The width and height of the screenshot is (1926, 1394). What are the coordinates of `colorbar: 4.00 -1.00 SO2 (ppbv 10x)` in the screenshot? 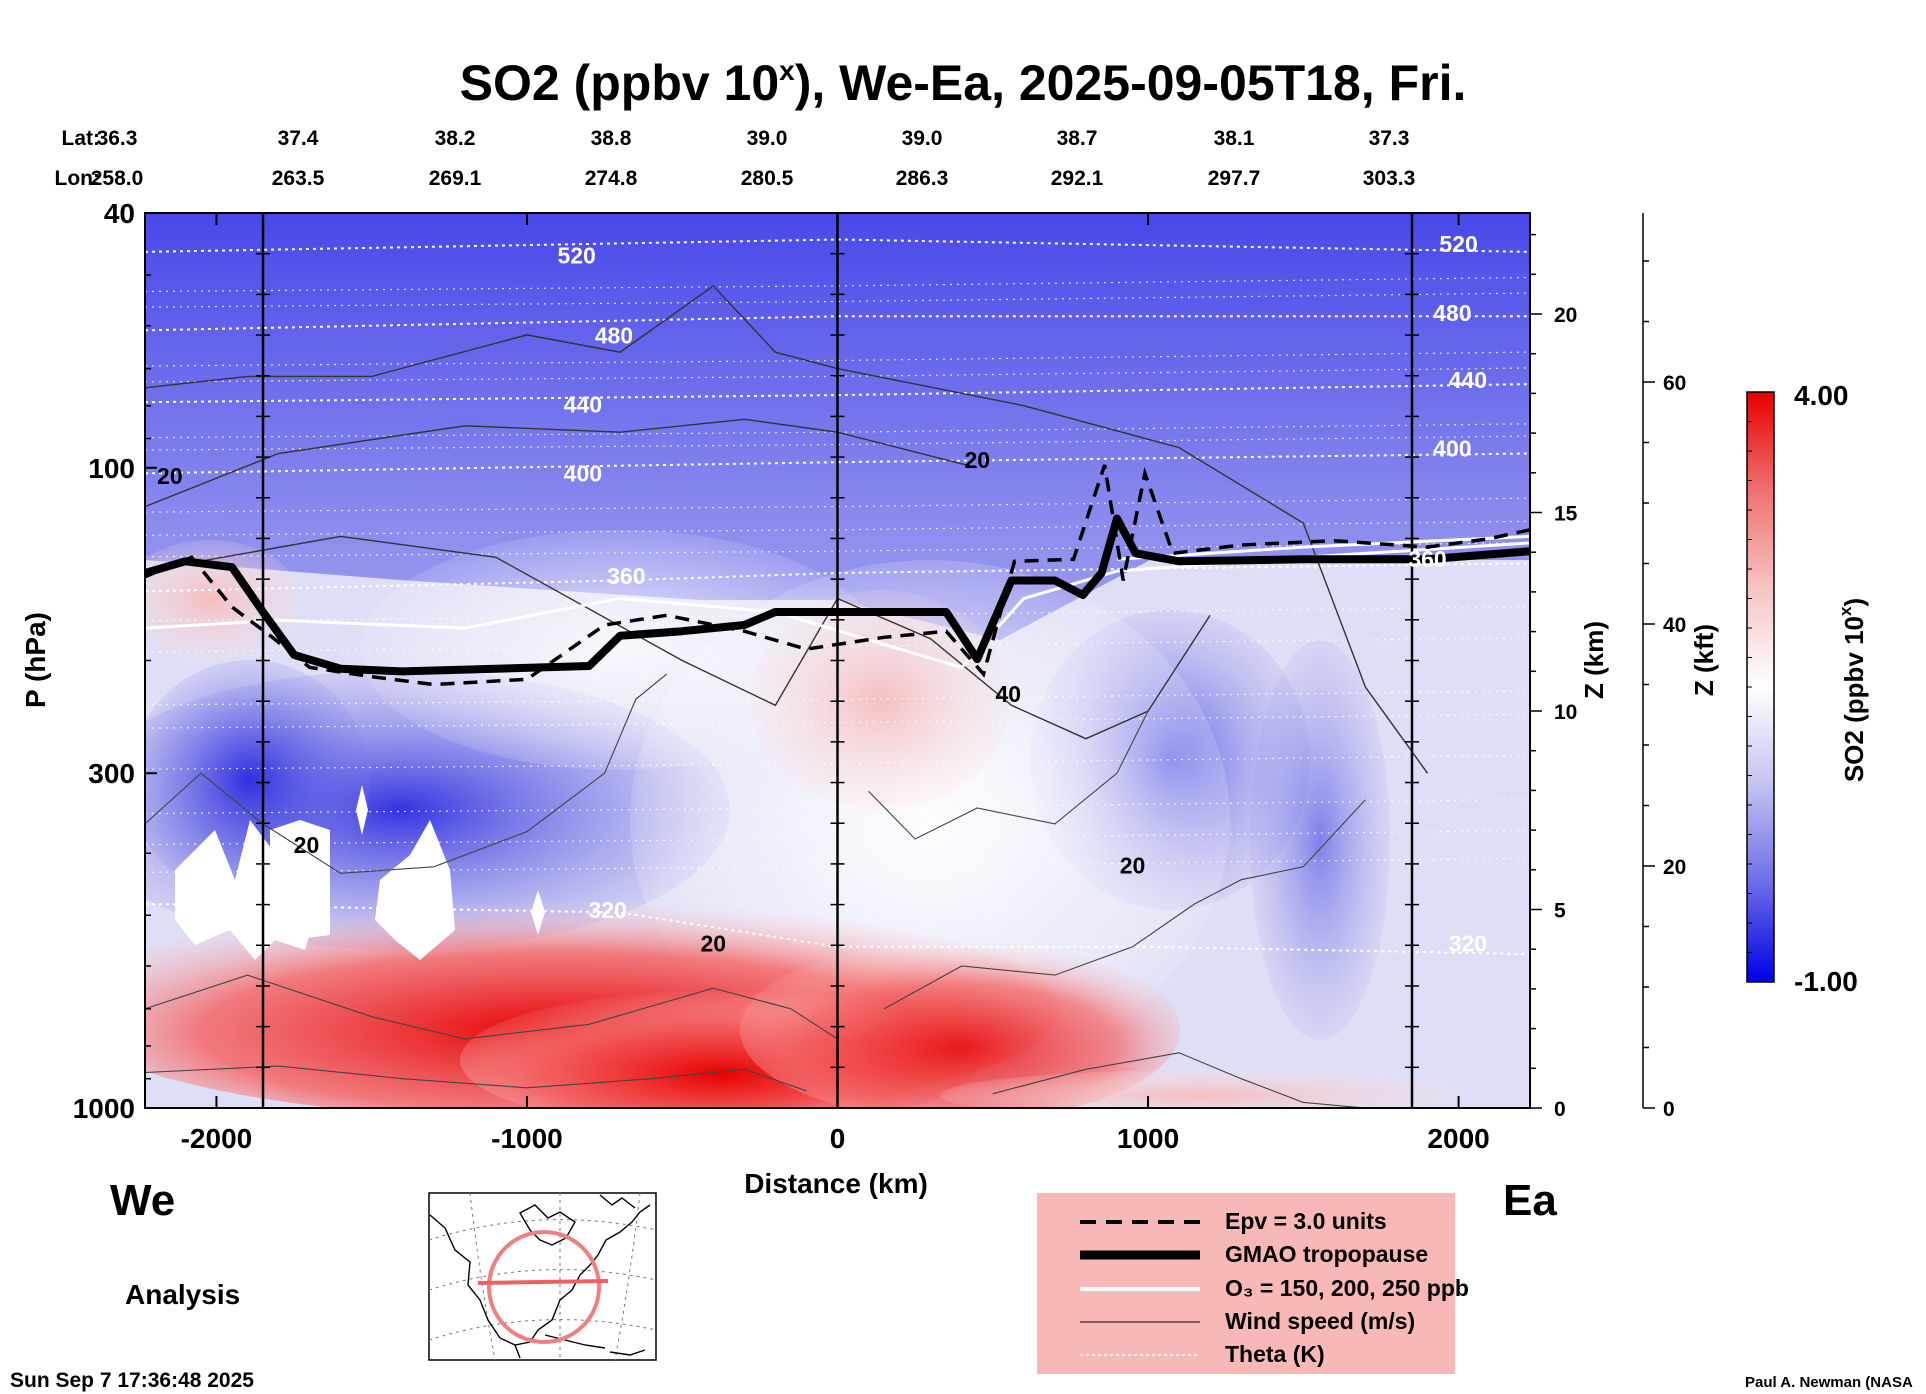 It's located at (1807, 688).